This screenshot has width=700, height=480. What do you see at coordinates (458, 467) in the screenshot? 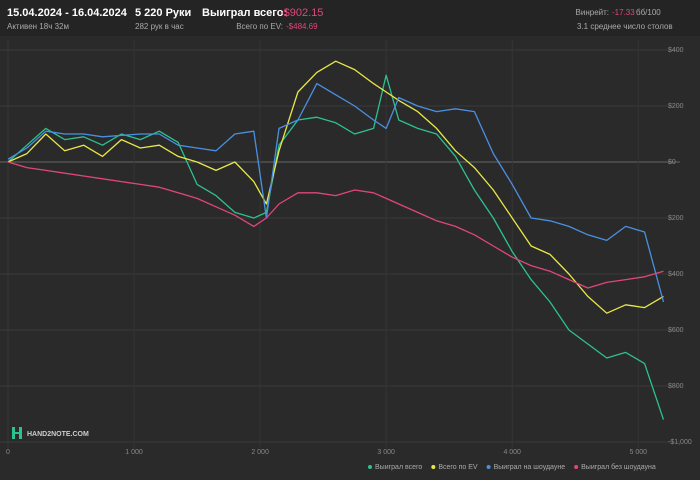
I see `legend-label: Всего по EV` at bounding box center [458, 467].